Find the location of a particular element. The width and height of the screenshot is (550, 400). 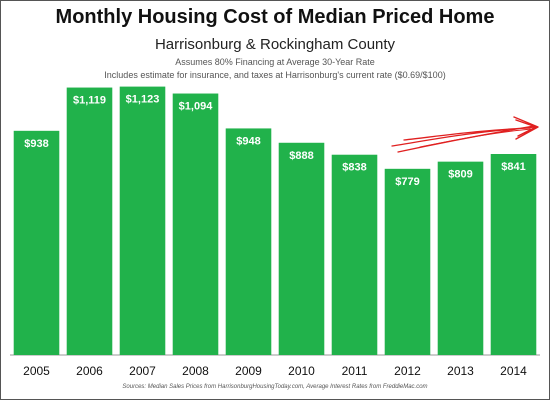

data-label-2014: $841 is located at coordinates (513, 167).